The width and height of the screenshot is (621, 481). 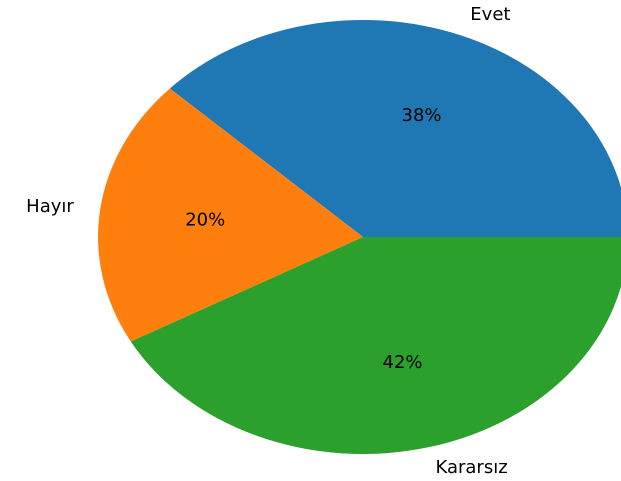 What do you see at coordinates (490, 14) in the screenshot?
I see `slice-label: Evet` at bounding box center [490, 14].